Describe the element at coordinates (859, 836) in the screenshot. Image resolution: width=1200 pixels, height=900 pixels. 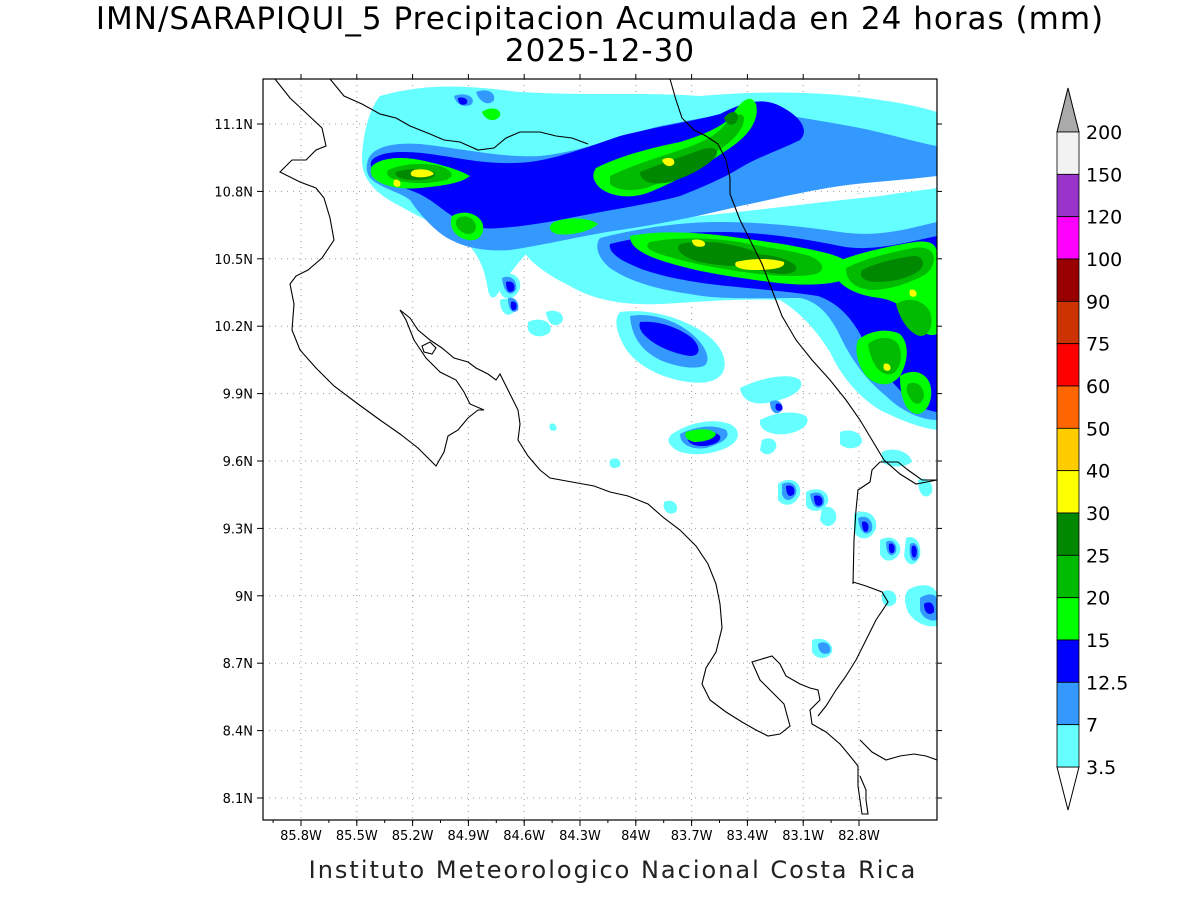
I see `x-tick-label: 82.8W` at that location.